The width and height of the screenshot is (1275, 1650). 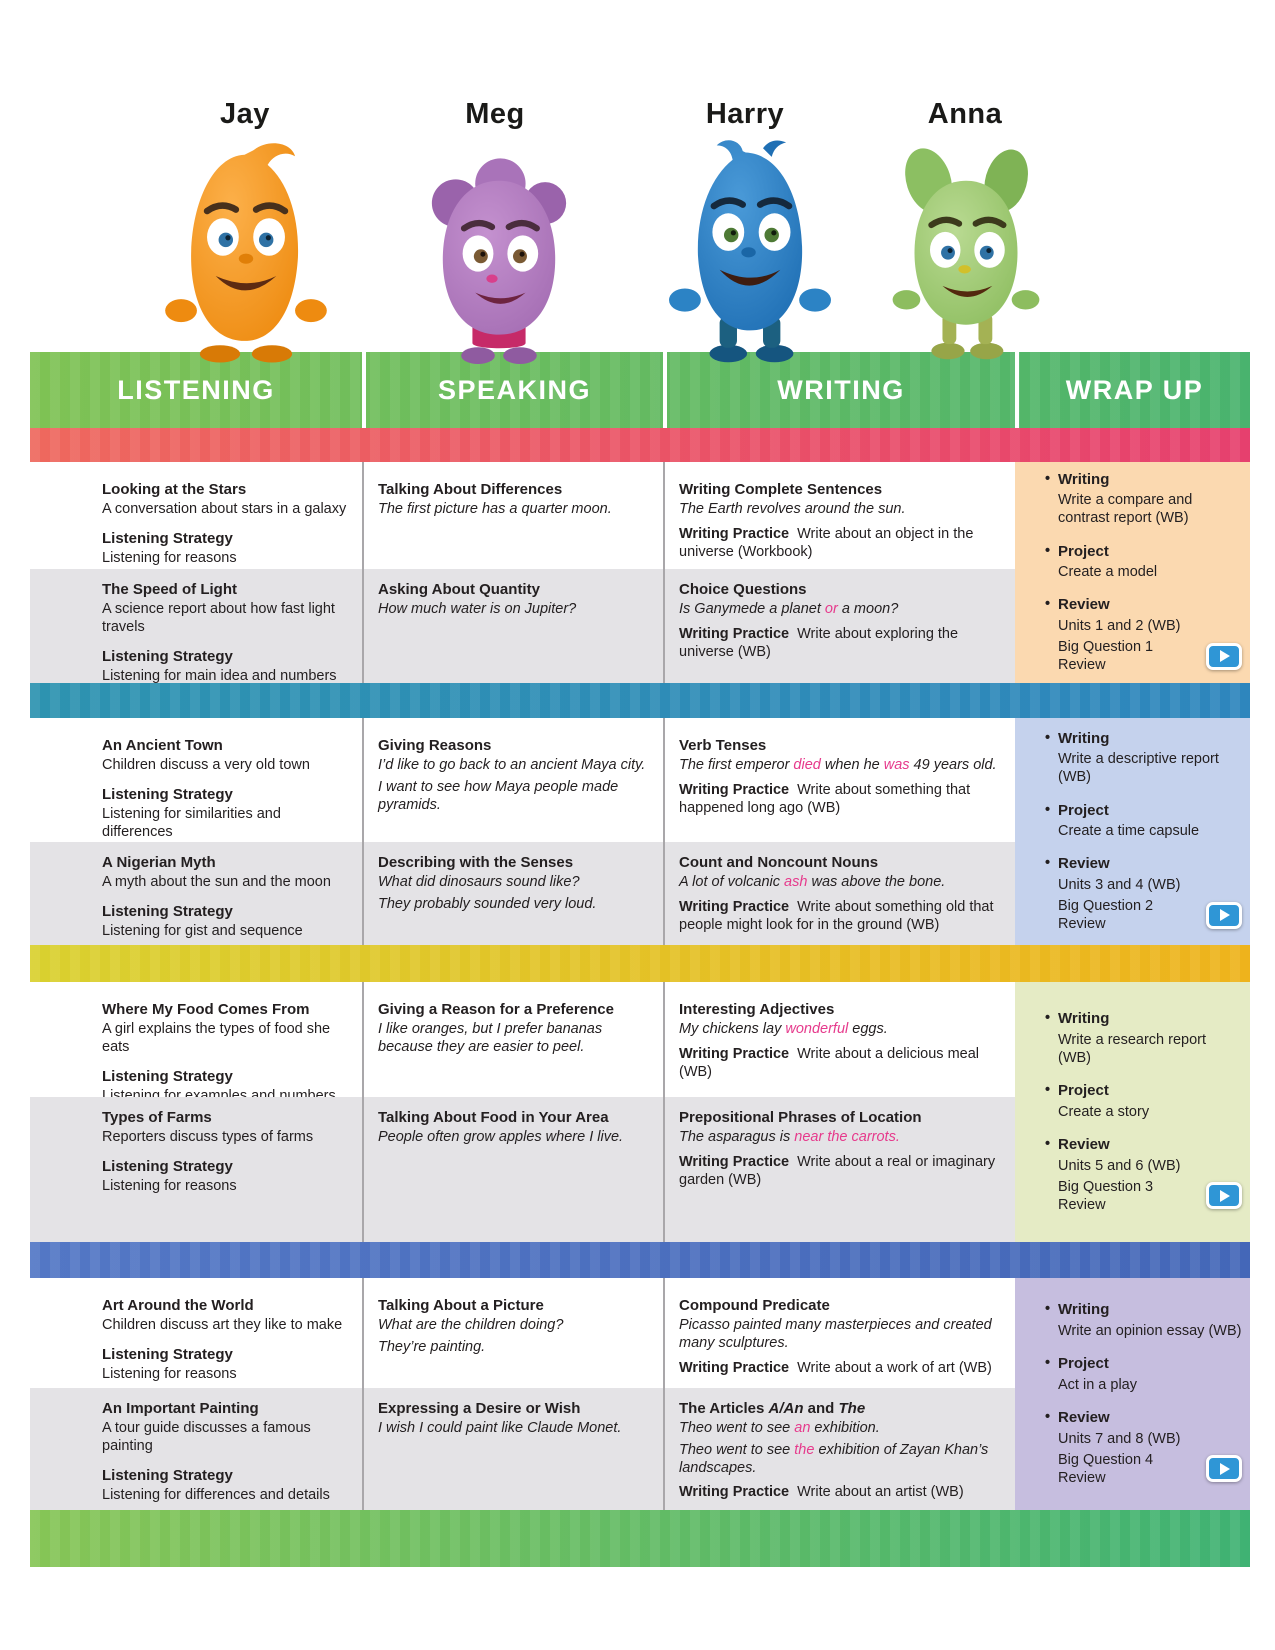 I want to click on lesson-title: Prepositional Phrases of Location, so click(x=800, y=1117).